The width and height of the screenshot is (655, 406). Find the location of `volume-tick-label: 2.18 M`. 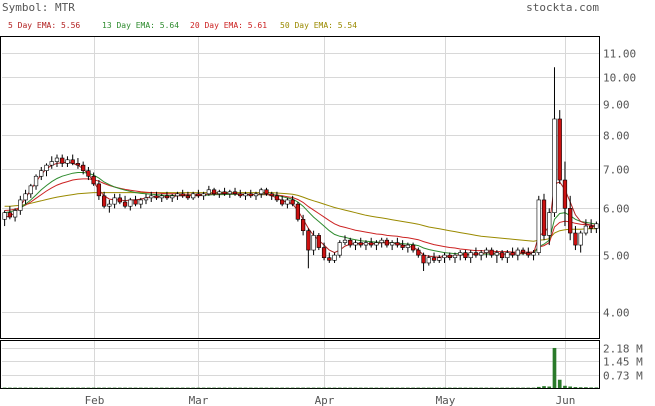

volume-tick-label: 2.18 M is located at coordinates (623, 349).